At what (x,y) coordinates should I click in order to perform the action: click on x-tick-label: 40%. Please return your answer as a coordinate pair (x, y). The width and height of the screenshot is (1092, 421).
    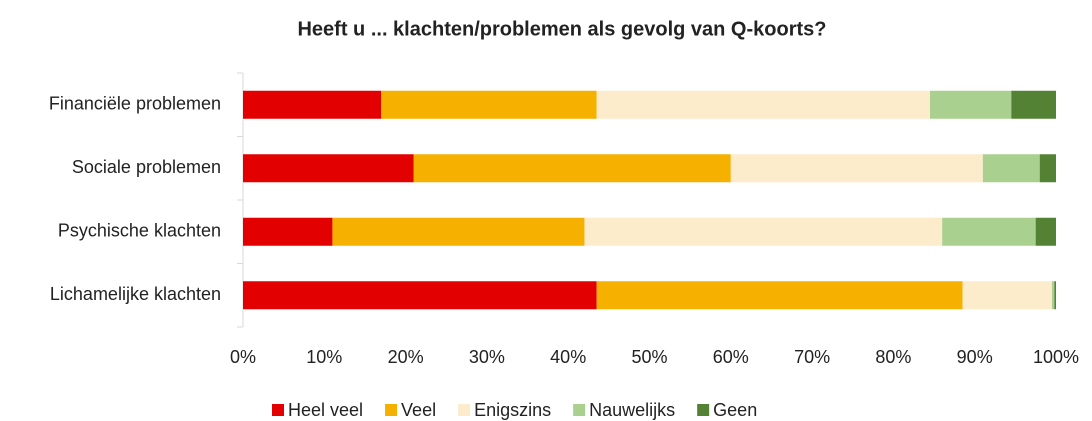
    Looking at the image, I should click on (568, 357).